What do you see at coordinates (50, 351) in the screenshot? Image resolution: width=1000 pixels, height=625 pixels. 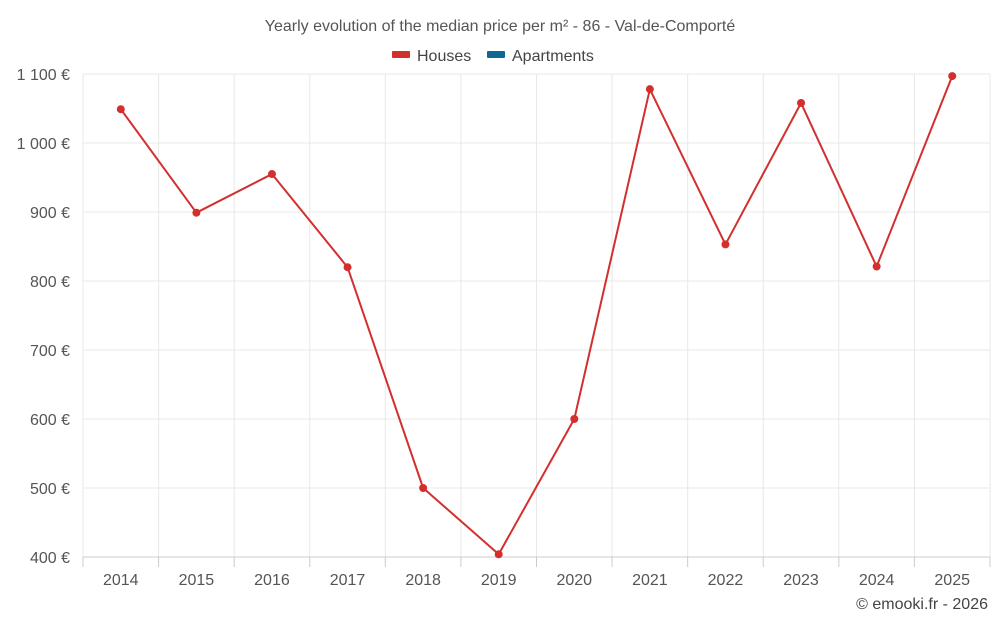 I see `y-tick-label: 700 €` at bounding box center [50, 351].